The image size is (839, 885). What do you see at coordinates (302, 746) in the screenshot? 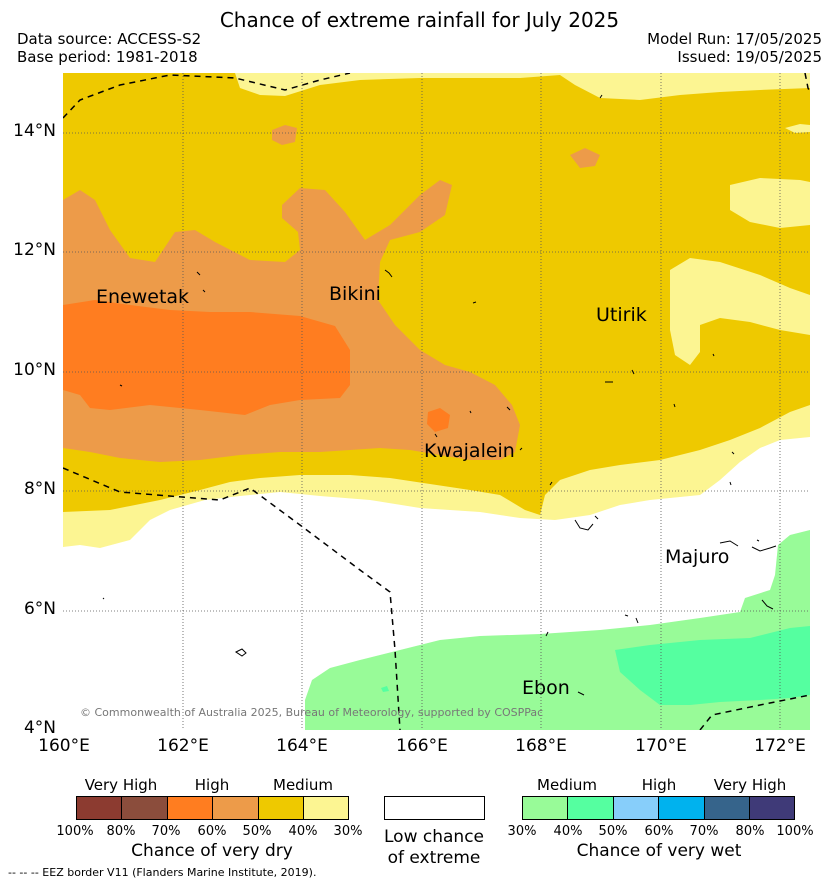
I see `lon-label-164e: 164°E` at bounding box center [302, 746].